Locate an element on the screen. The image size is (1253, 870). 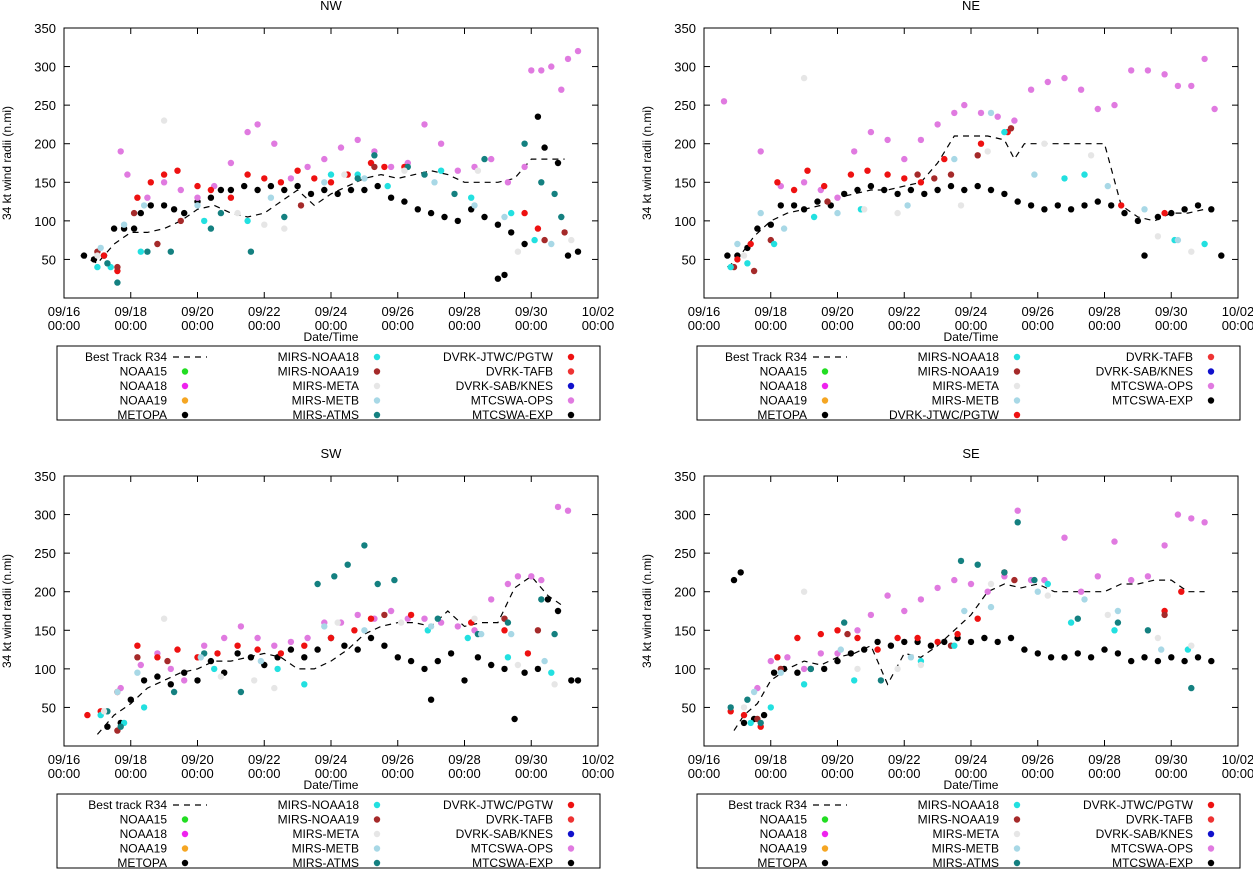
x-tick-date: 09/22 is located at coordinates (904, 311).